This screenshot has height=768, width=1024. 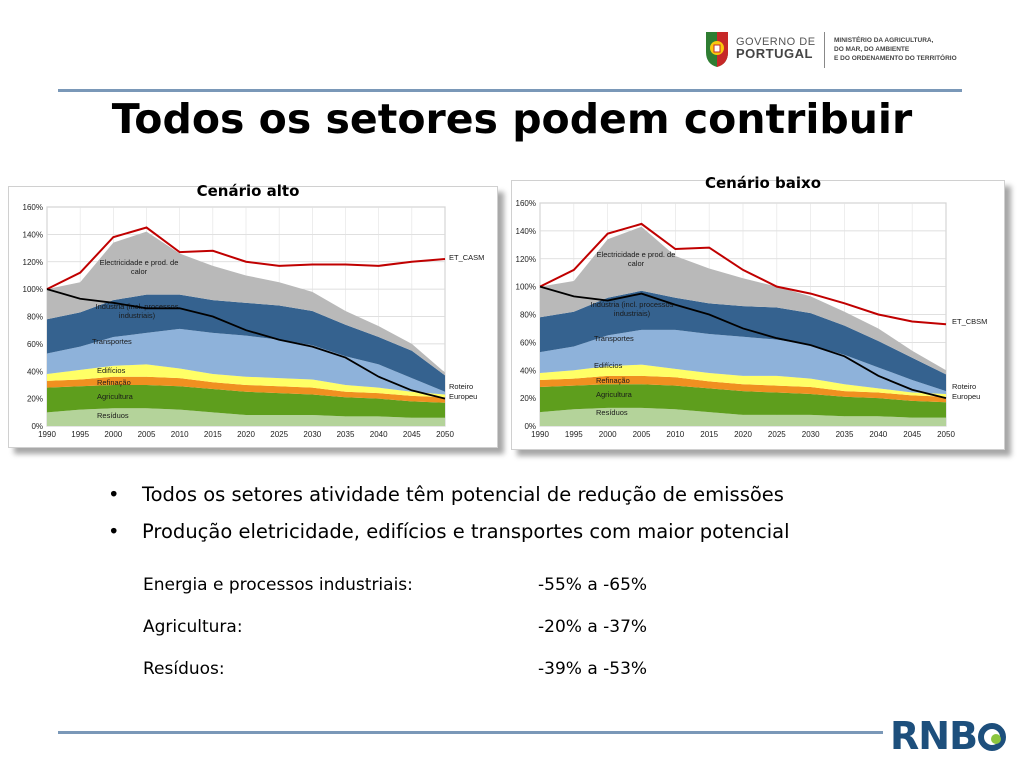 I want to click on gov-line2: PORTUGAL, so click(x=774, y=53).